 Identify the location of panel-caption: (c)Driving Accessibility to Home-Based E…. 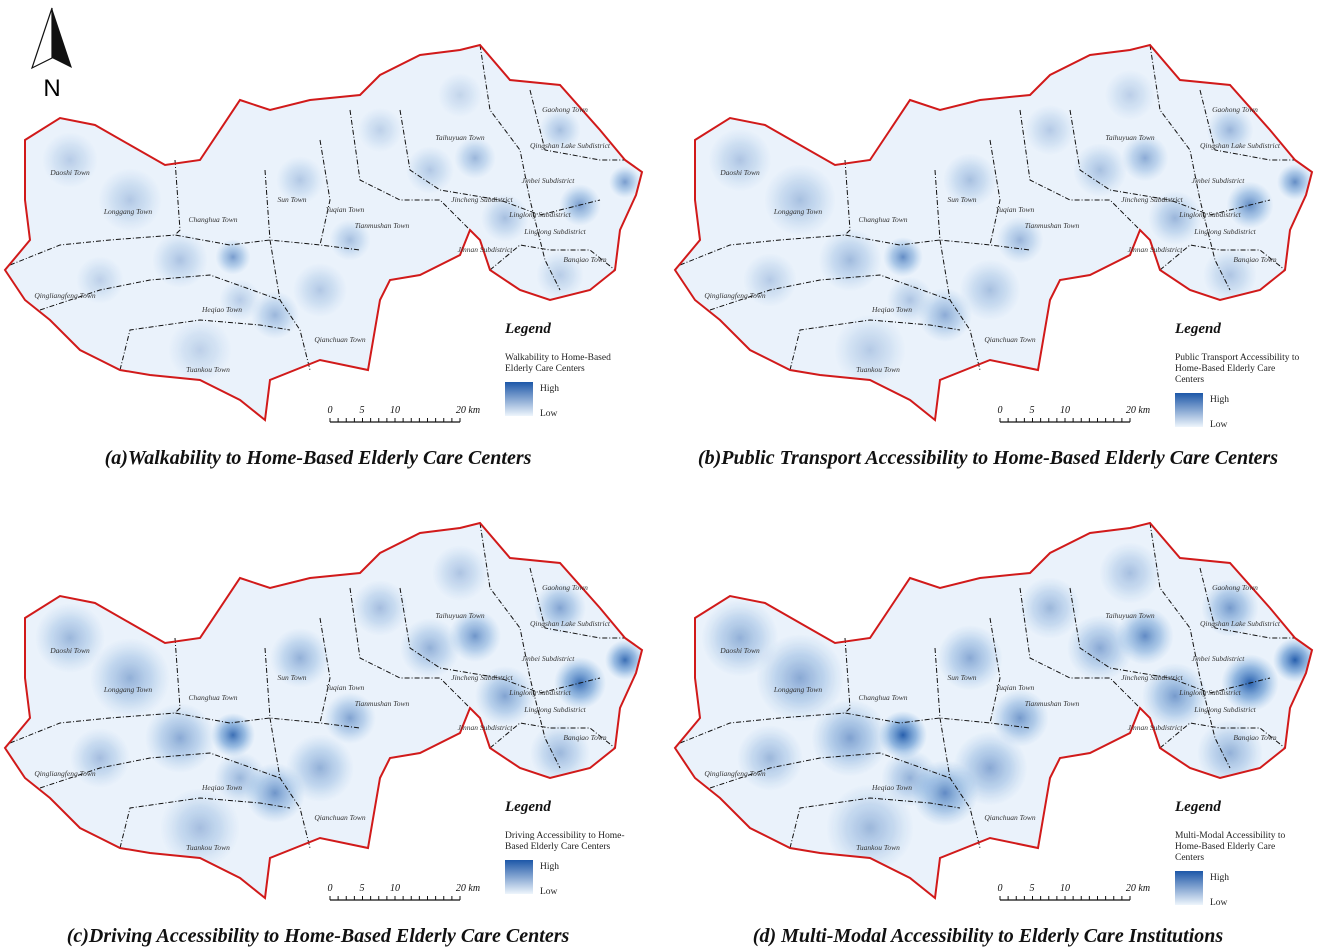
(318, 936).